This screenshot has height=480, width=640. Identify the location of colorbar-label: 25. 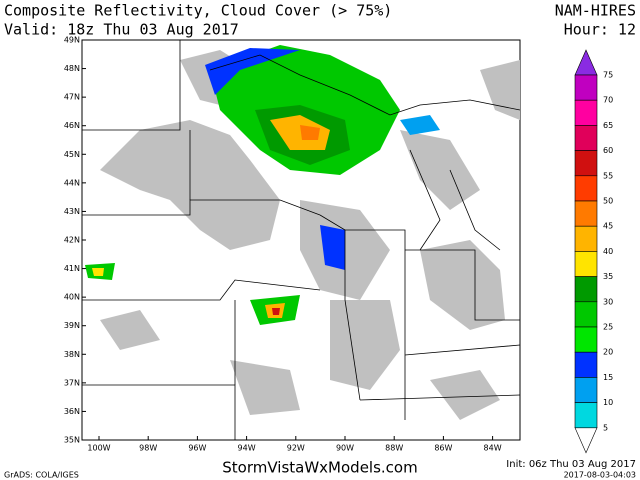
(608, 327).